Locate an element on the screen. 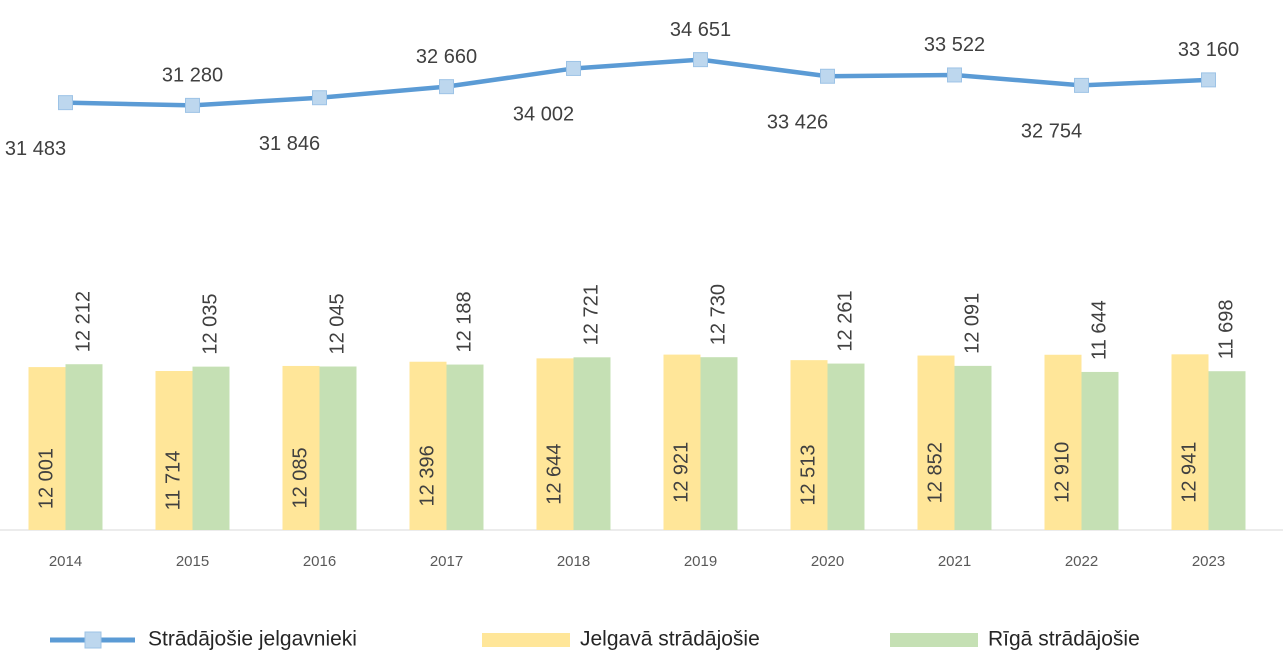  line is located at coordinates (637, 82).